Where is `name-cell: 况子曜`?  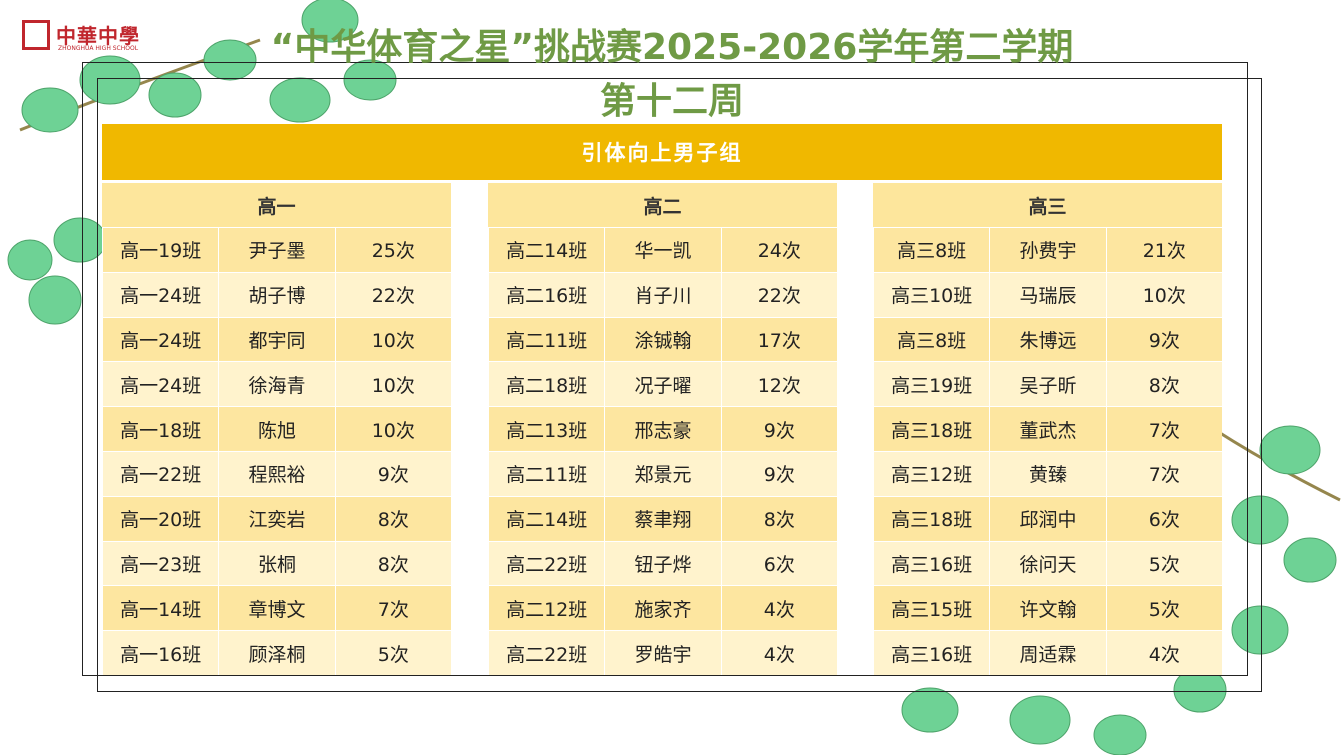
name-cell: 况子曜 is located at coordinates (662, 384).